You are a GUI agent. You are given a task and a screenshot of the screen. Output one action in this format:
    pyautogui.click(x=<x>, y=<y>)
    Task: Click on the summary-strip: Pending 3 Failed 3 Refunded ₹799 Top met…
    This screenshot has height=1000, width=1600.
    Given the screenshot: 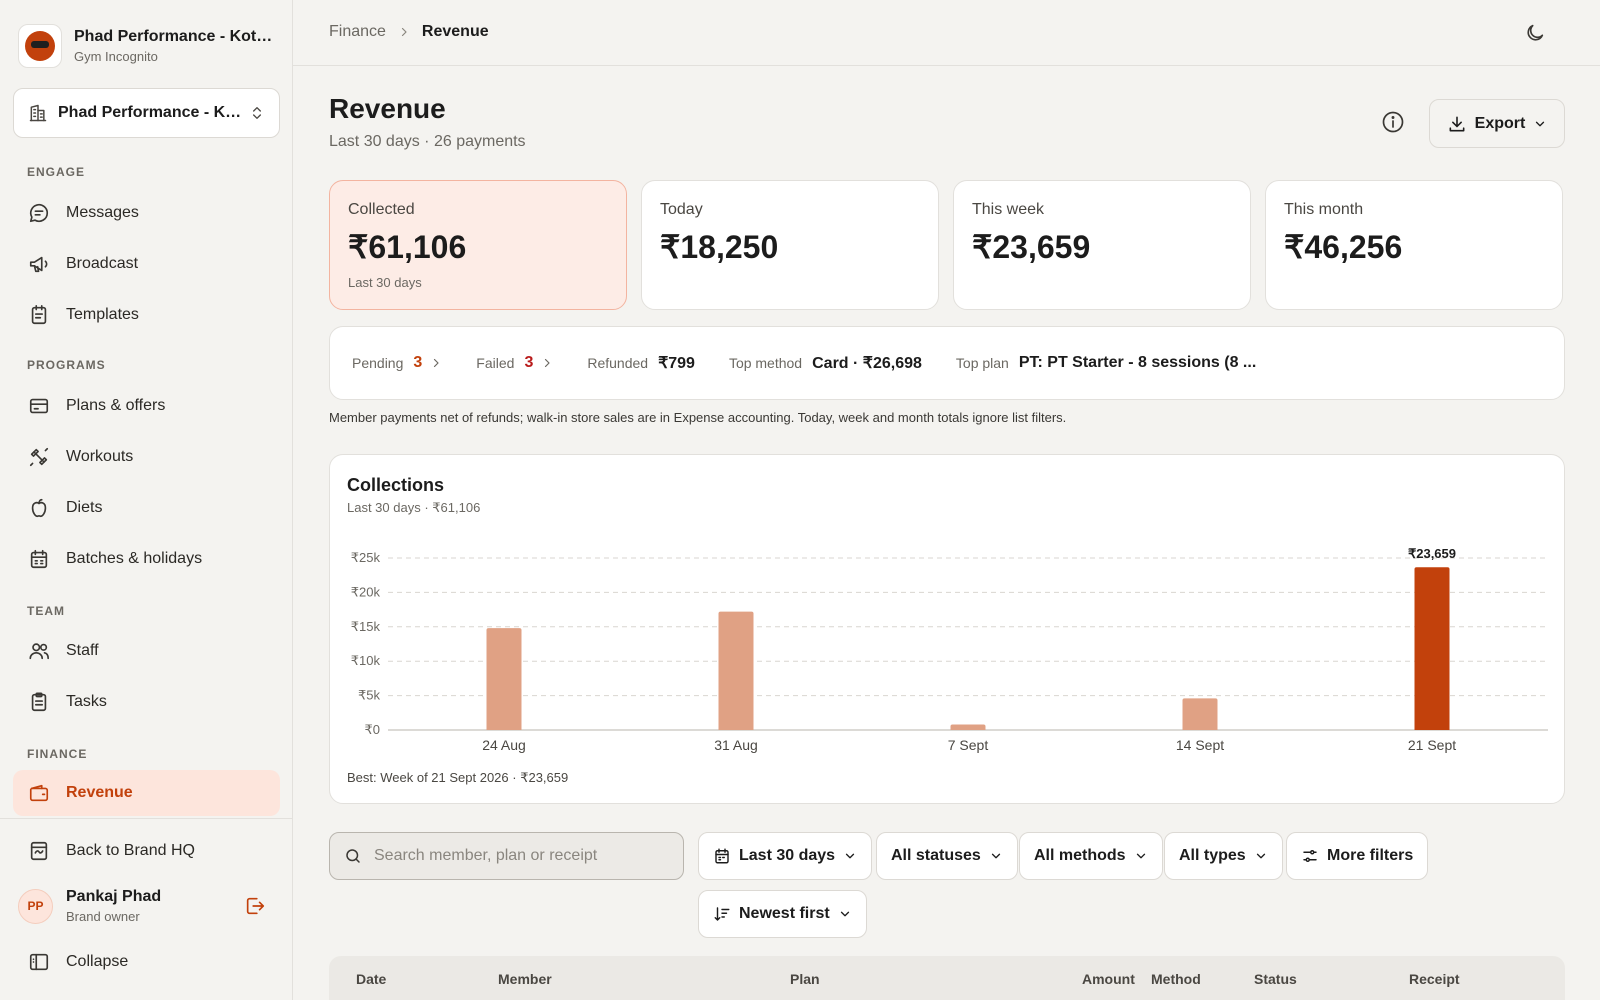 What is the action you would take?
    pyautogui.click(x=947, y=363)
    